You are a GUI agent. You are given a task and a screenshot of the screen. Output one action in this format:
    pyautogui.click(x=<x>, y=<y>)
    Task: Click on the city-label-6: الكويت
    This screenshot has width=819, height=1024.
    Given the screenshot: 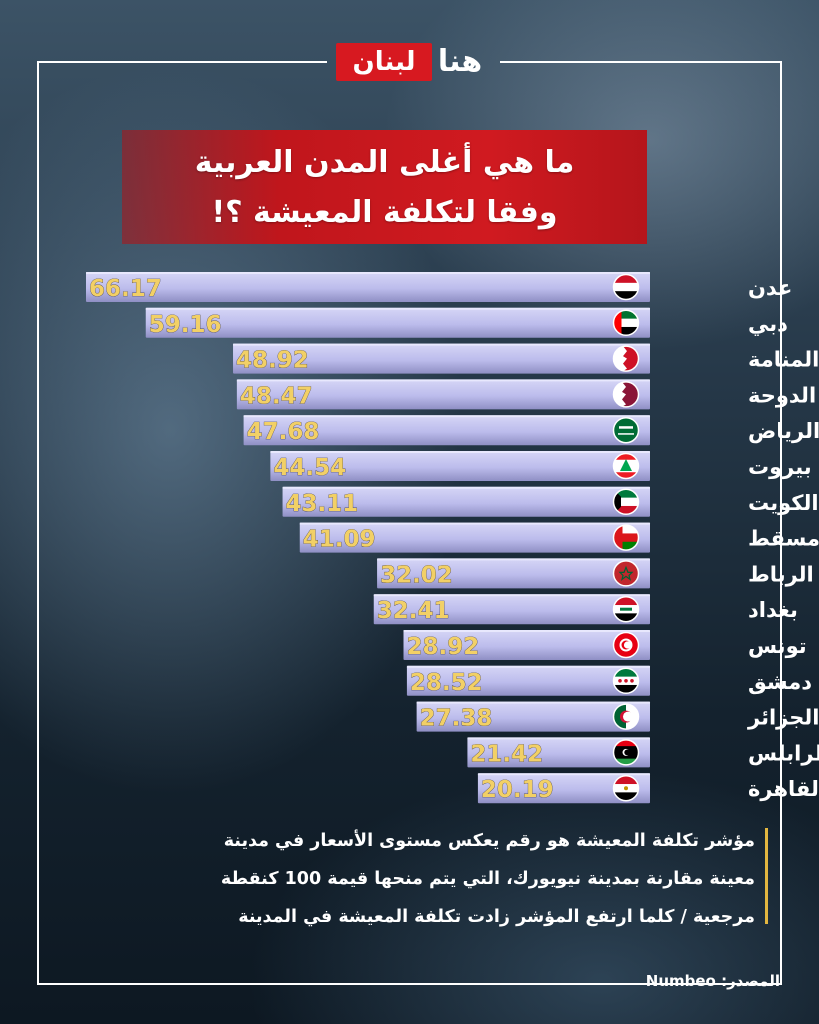 What is the action you would take?
    pyautogui.click(x=783, y=503)
    